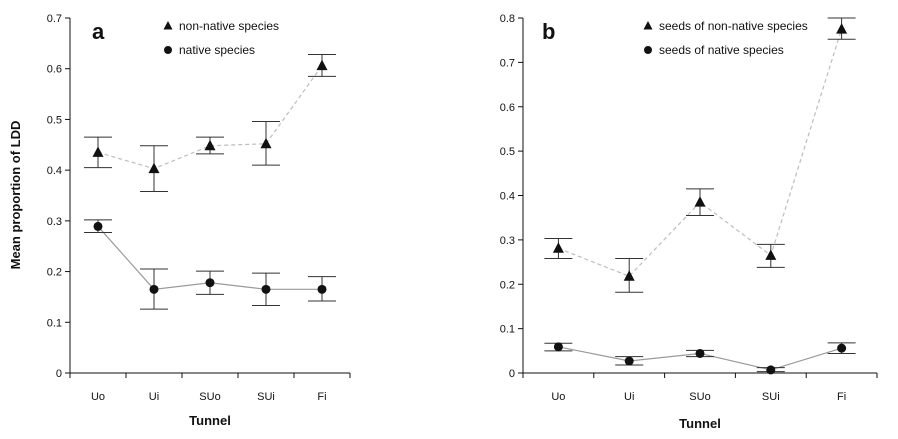 The width and height of the screenshot is (898, 439). What do you see at coordinates (210, 117) in the screenshot?
I see `series-line` at bounding box center [210, 117].